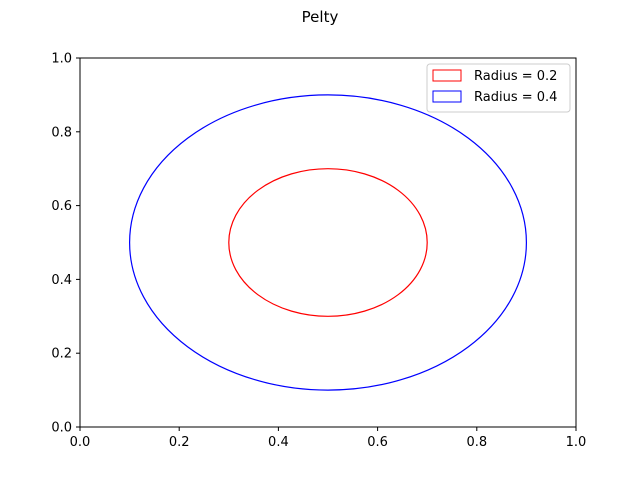 The image size is (640, 480). I want to click on legend-label: Radius = 0.4, so click(515, 97).